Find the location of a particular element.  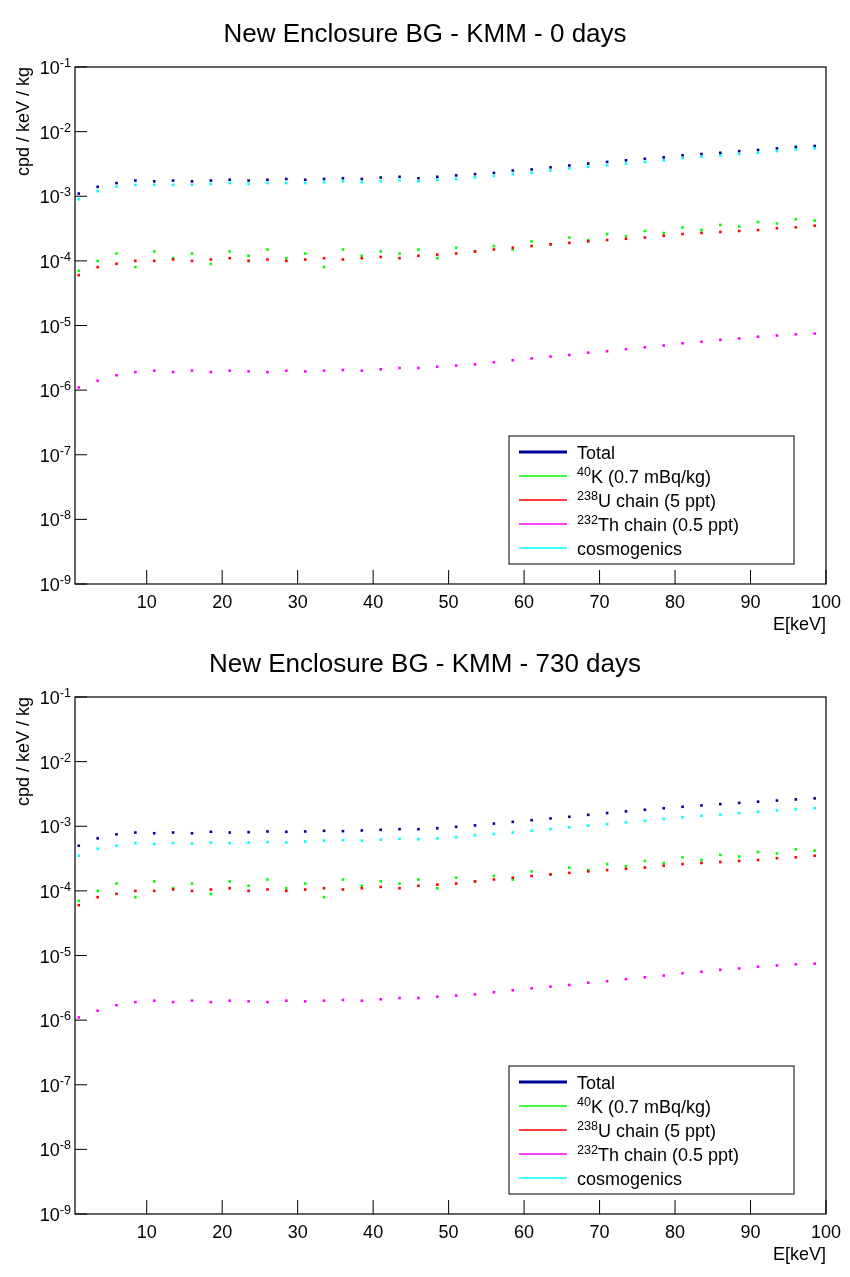

chart-title: New Enclosure BG - KMM - 730 days is located at coordinates (425, 663).